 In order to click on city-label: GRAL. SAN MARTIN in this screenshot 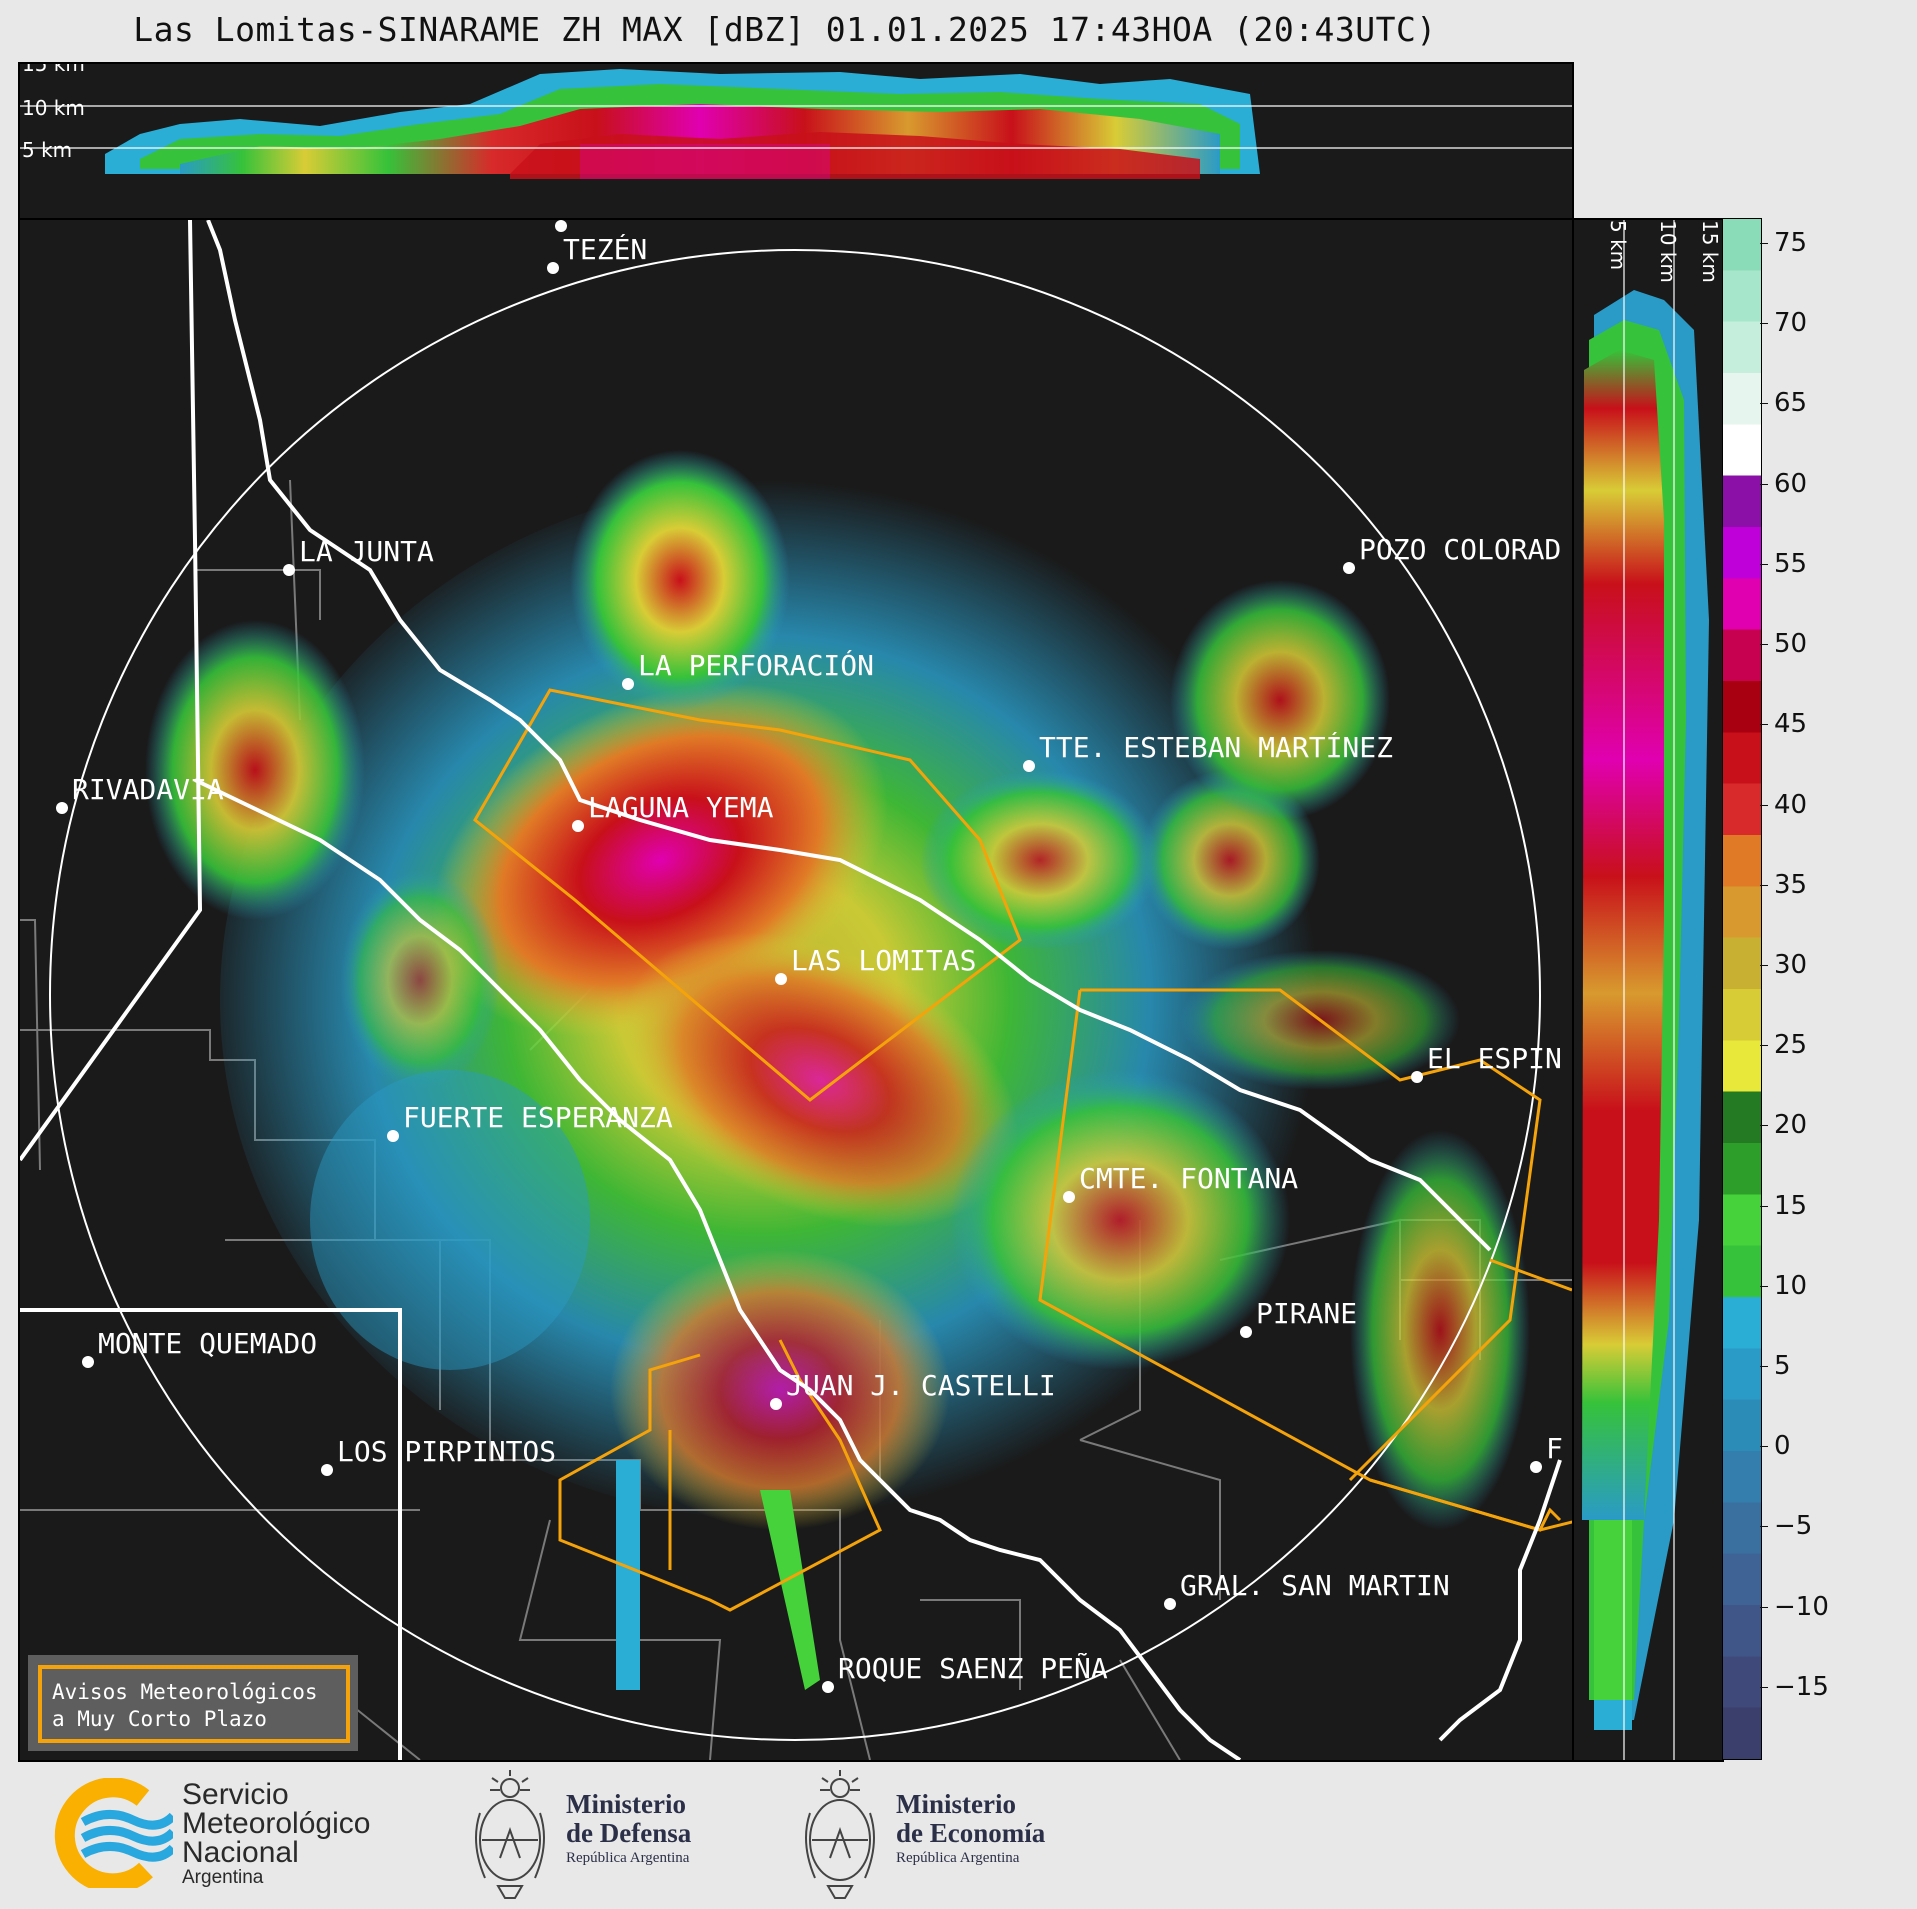, I will do `click(1315, 1586)`.